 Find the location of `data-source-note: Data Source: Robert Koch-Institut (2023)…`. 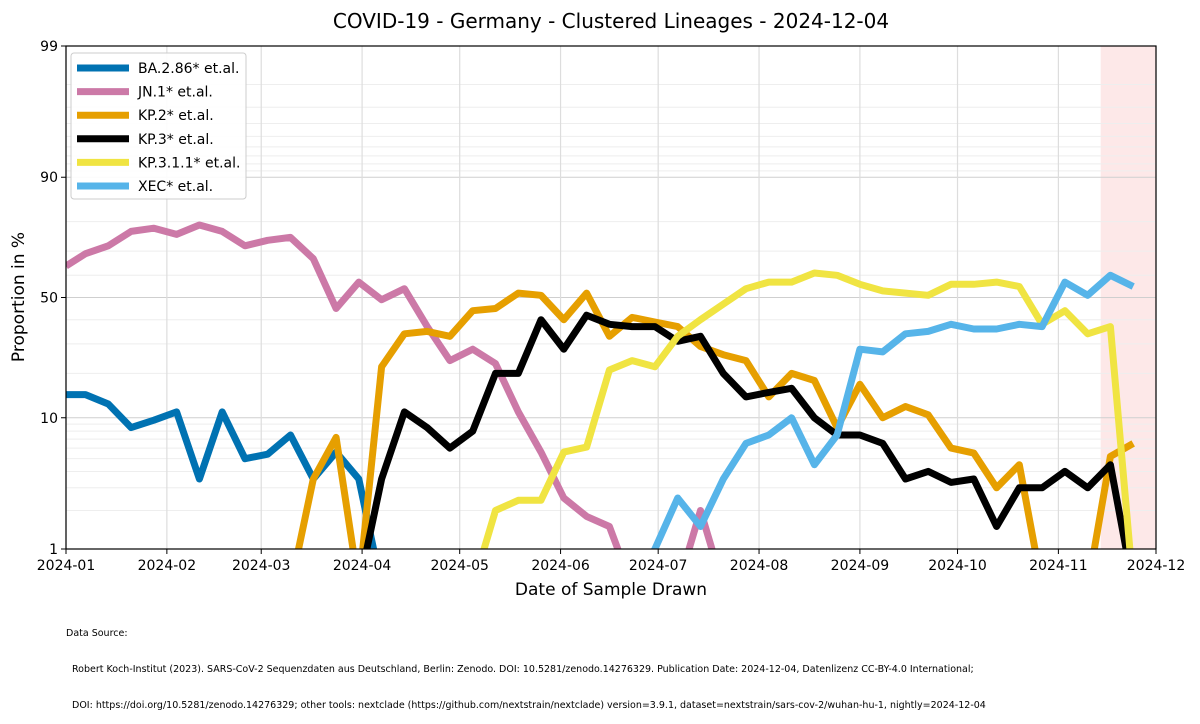

data-source-note: Data Source: Robert Koch-Institut (2023)… is located at coordinates (526, 664).